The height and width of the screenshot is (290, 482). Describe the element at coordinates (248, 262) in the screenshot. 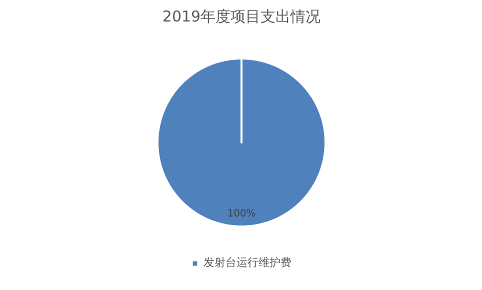

I see `legend-label: 发射台运行维护费` at that location.